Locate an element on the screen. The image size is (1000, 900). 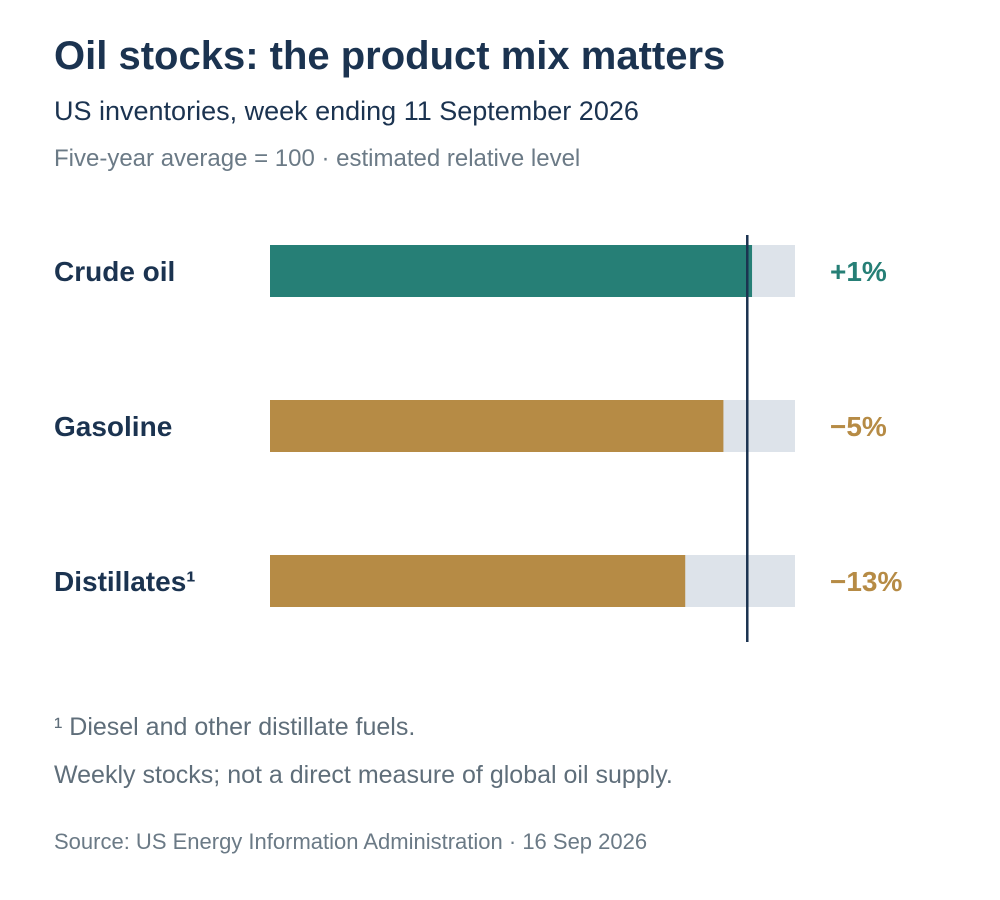
chart-title: Oil stocks: the product mix matters is located at coordinates (390, 56).